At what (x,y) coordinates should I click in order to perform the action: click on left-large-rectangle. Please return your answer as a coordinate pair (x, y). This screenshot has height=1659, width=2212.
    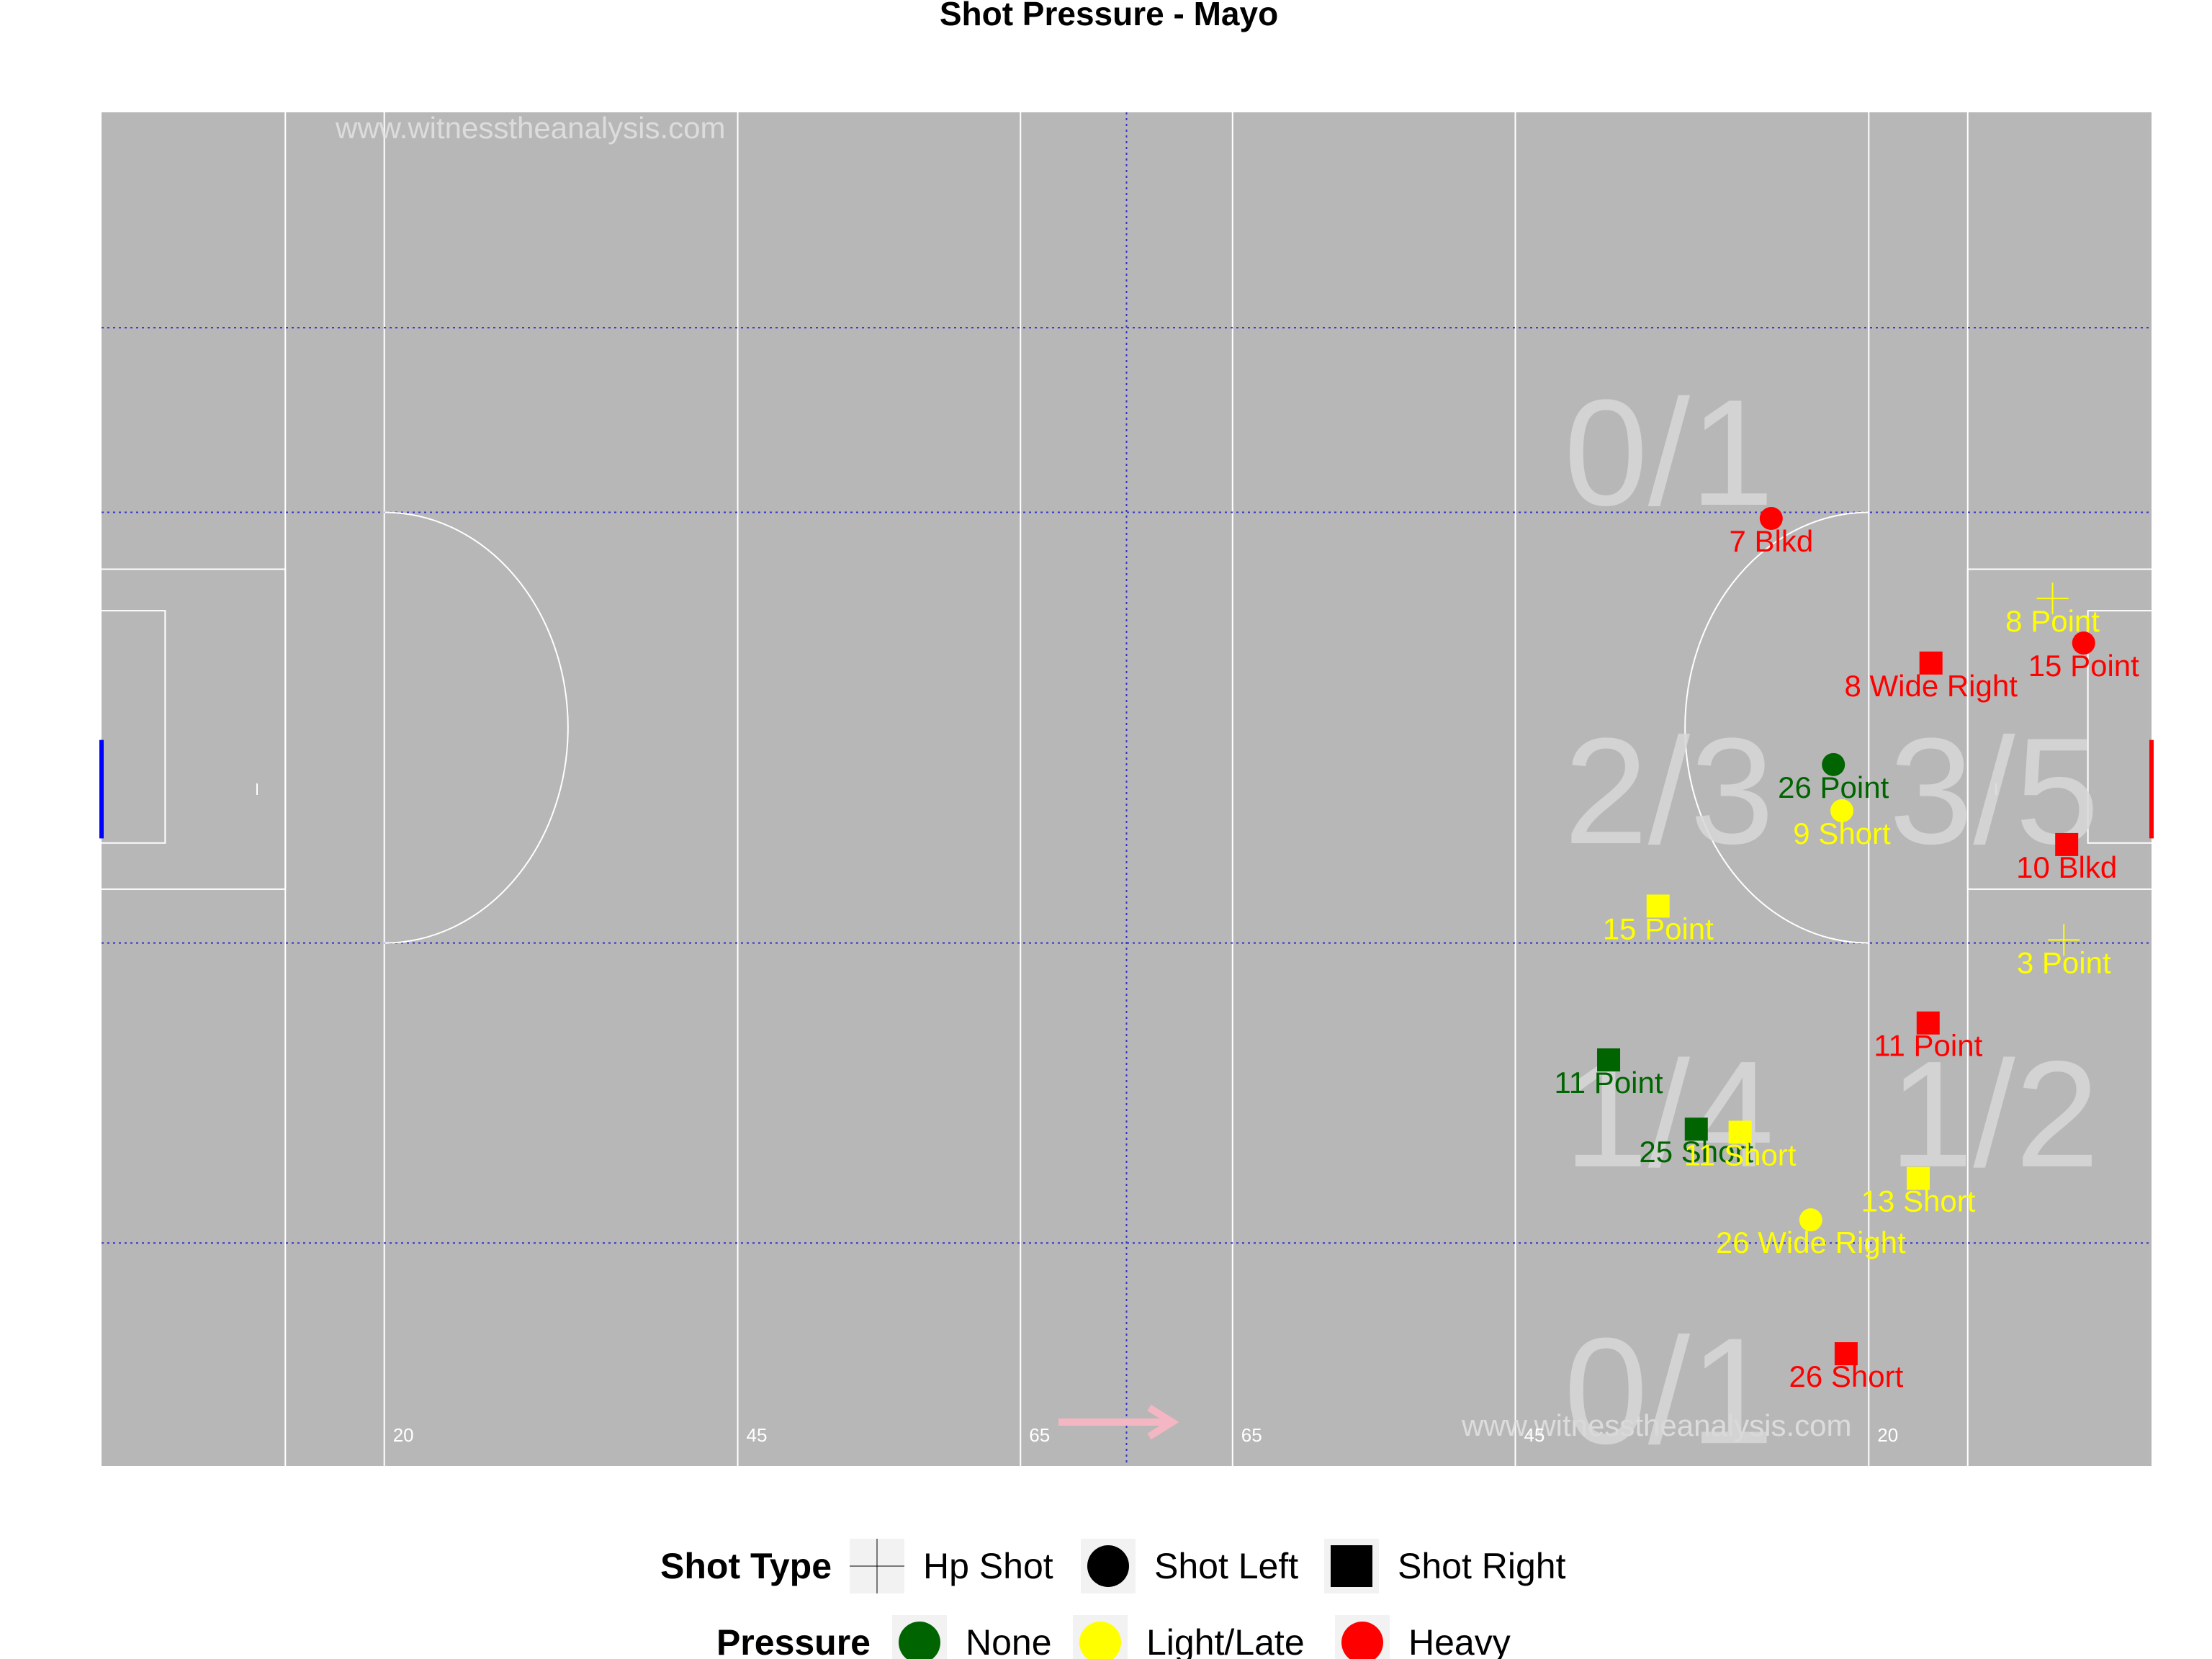
    Looking at the image, I should click on (195, 729).